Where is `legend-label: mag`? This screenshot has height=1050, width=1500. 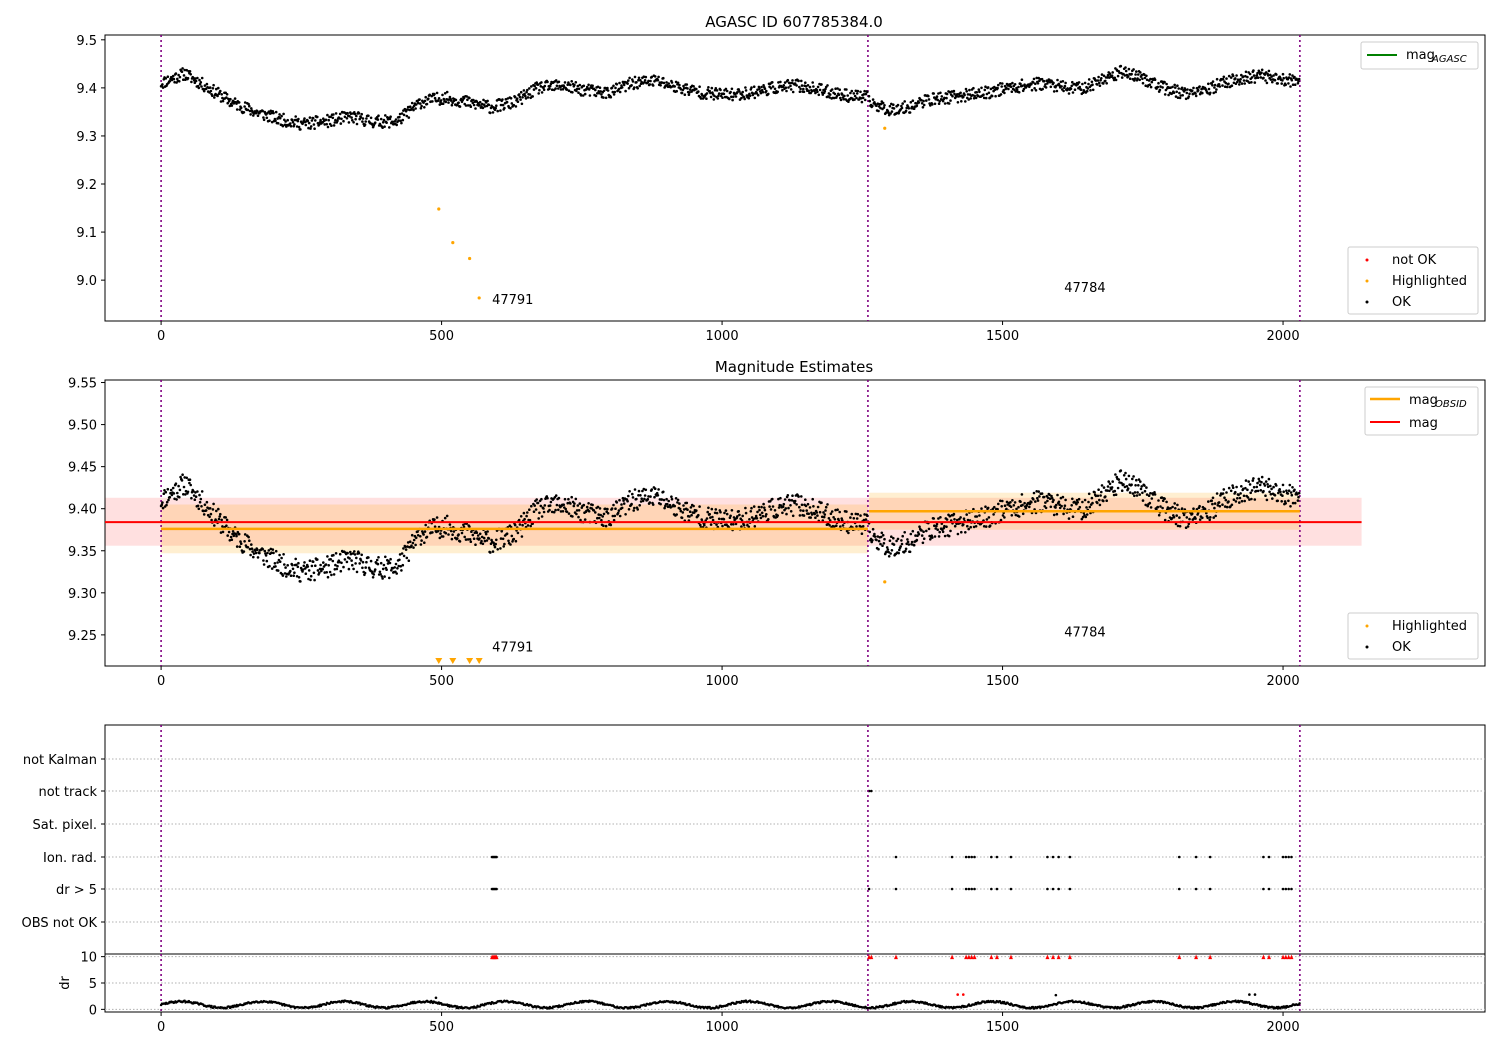 legend-label: mag is located at coordinates (1420, 55).